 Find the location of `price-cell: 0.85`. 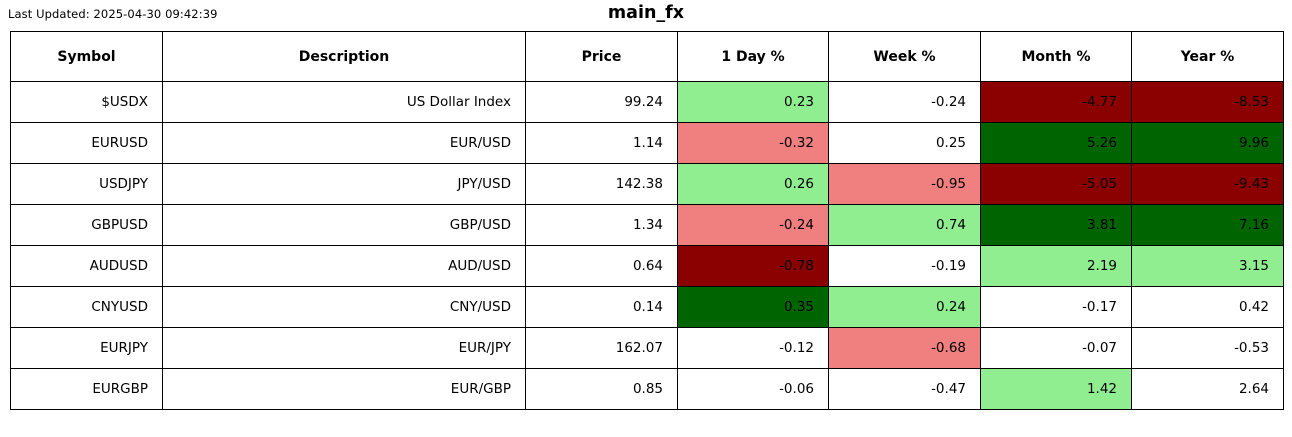

price-cell: 0.85 is located at coordinates (601, 389).